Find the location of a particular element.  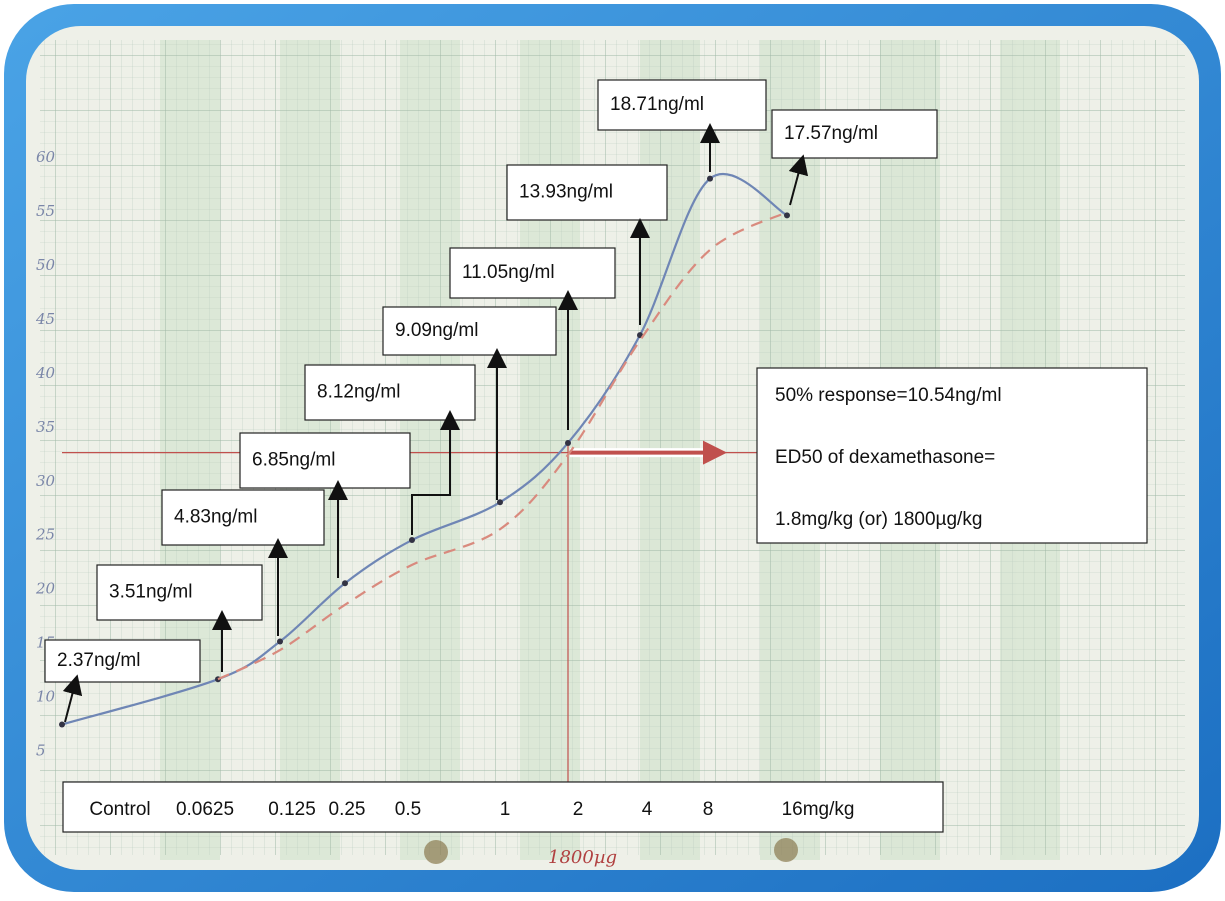

info-text: 50% response=10.54ng/ml is located at coordinates (888, 395).